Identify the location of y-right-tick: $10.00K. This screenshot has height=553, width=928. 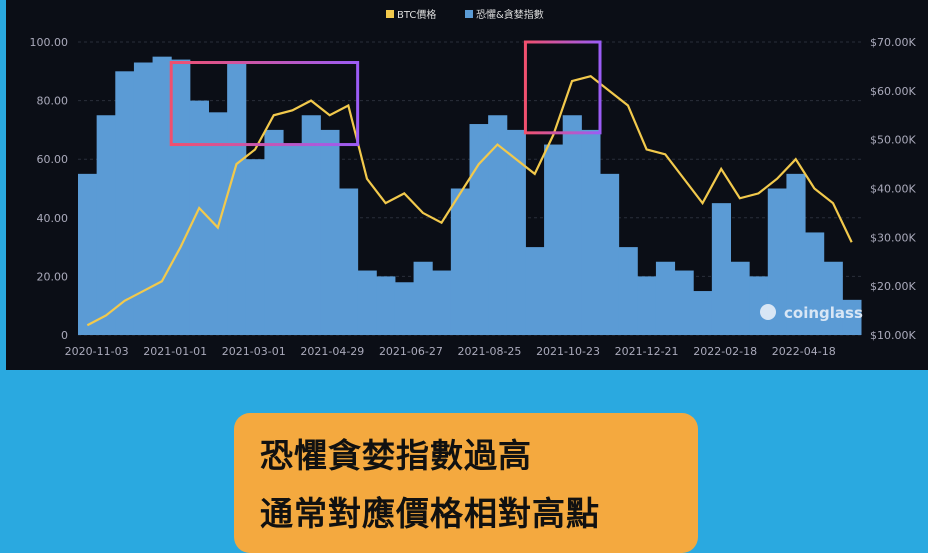
(893, 335).